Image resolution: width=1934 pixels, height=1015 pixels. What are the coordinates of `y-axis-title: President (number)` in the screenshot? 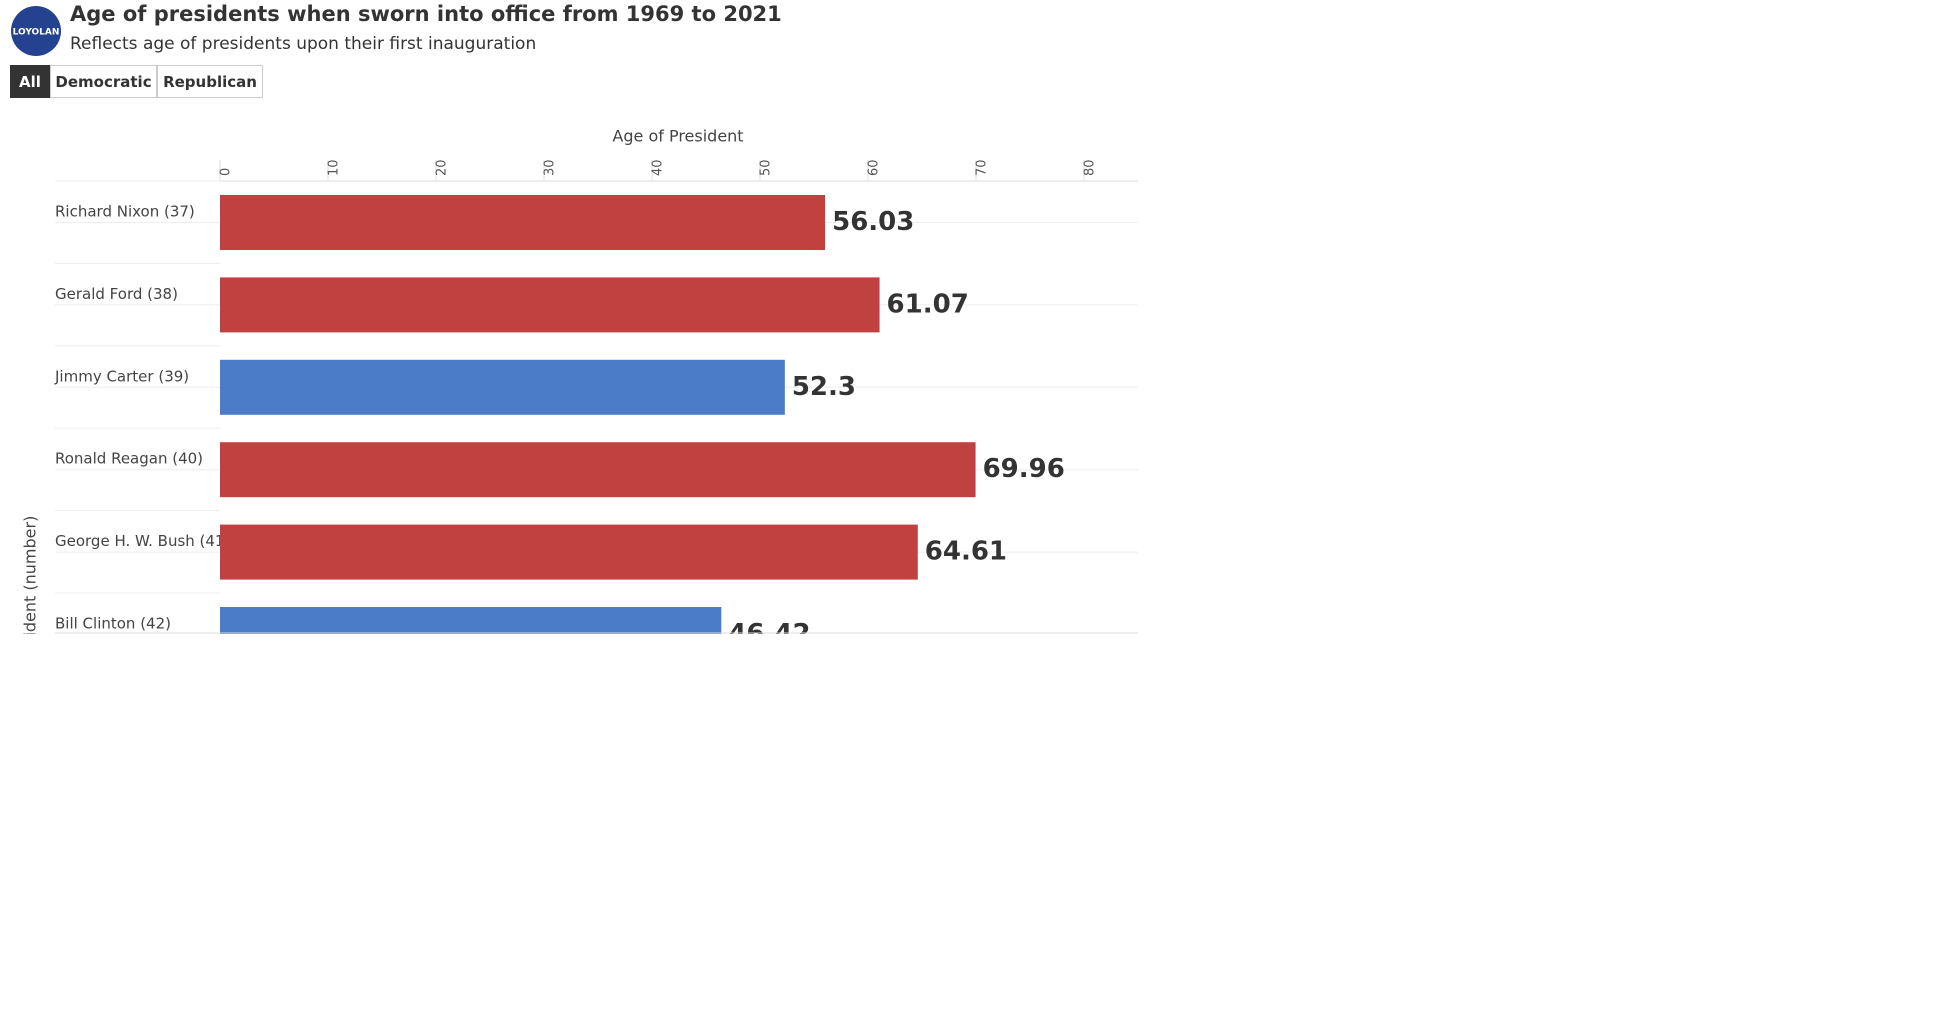 It's located at (30, 575).